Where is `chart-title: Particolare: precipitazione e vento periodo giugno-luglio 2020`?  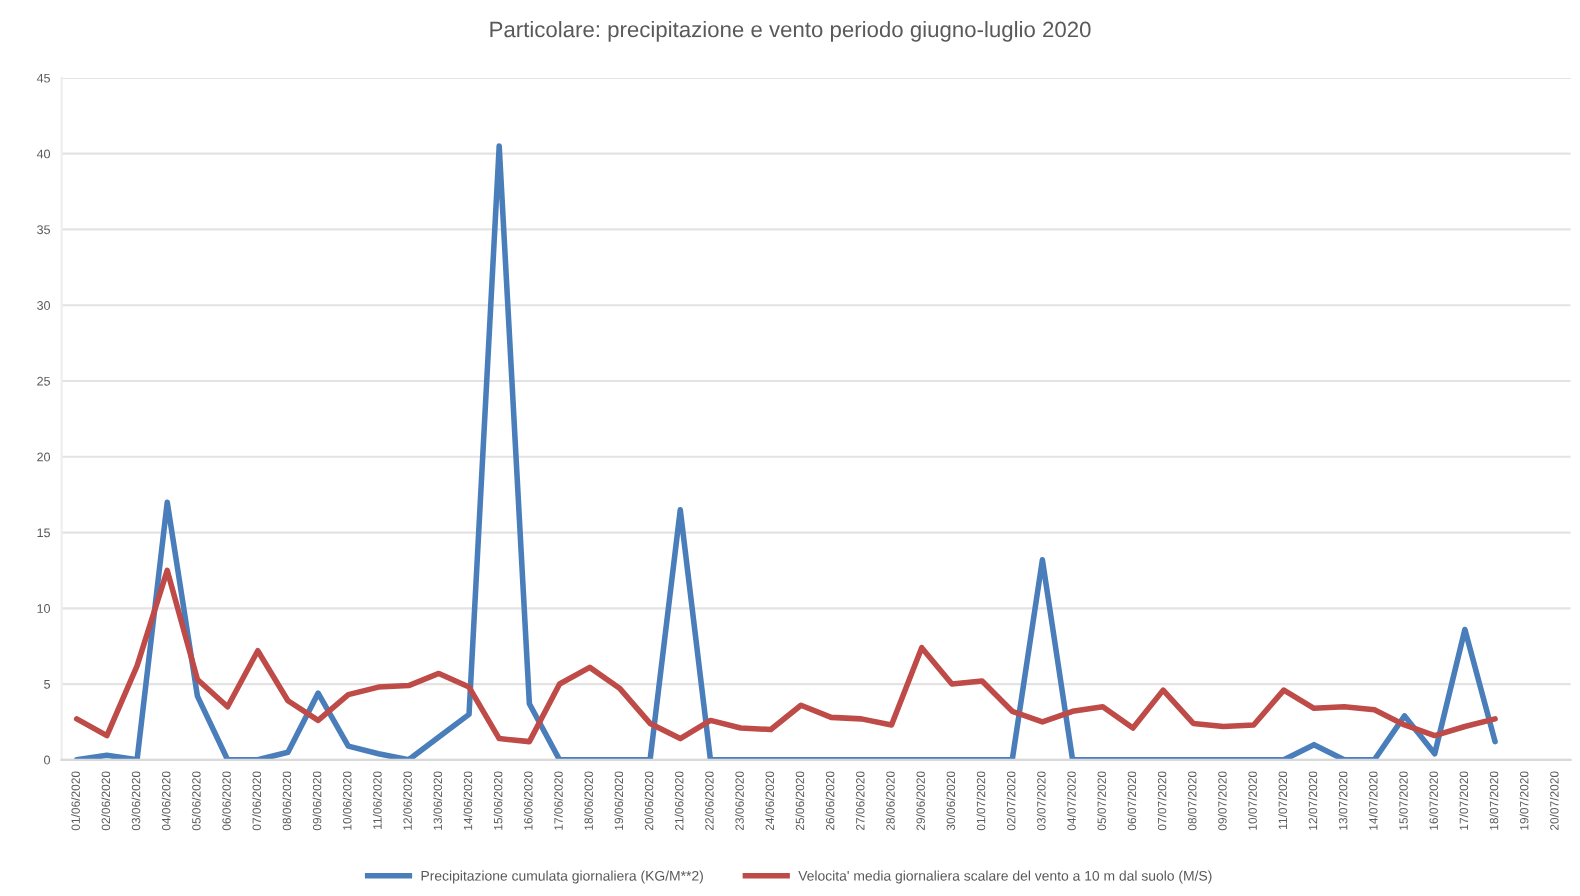
chart-title: Particolare: precipitazione e vento periodo giugno-luglio 2020 is located at coordinates (790, 31).